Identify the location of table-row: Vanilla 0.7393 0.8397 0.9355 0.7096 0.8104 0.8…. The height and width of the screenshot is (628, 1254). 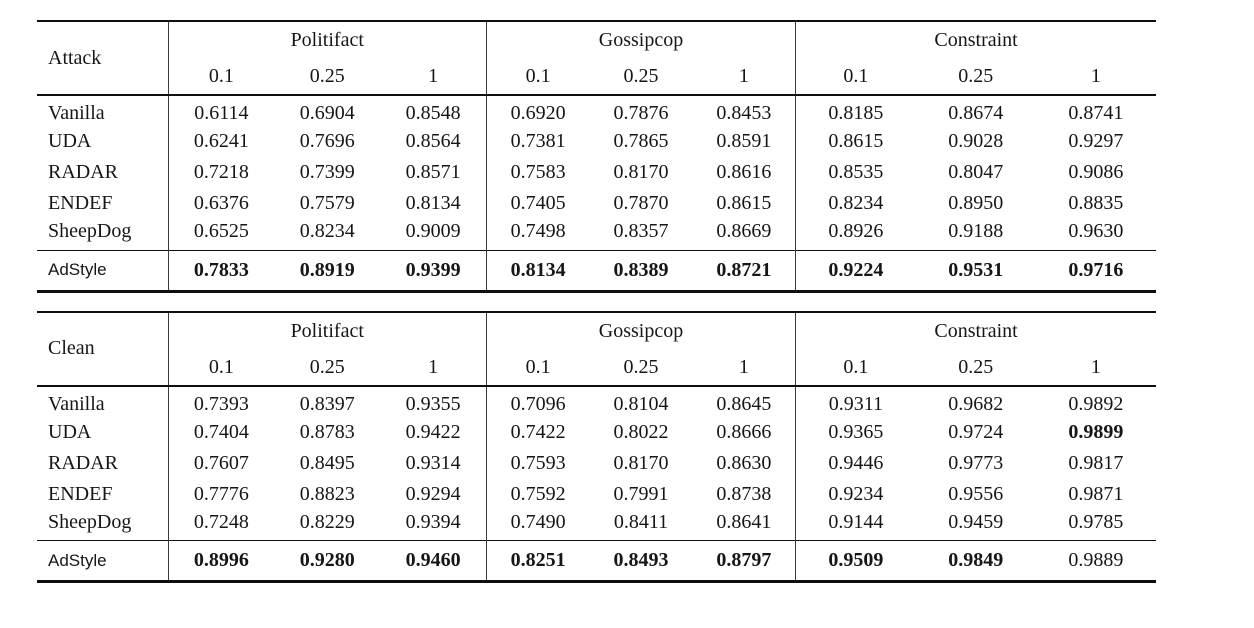
(596, 401).